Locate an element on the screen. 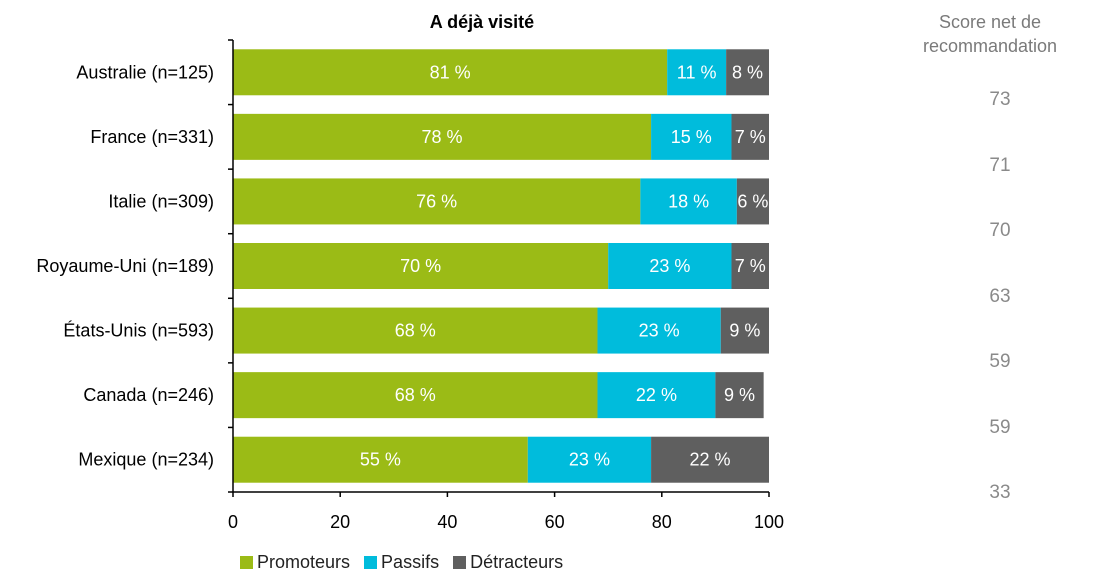 This screenshot has width=1103, height=576. legend-label: Promoteurs is located at coordinates (304, 561).